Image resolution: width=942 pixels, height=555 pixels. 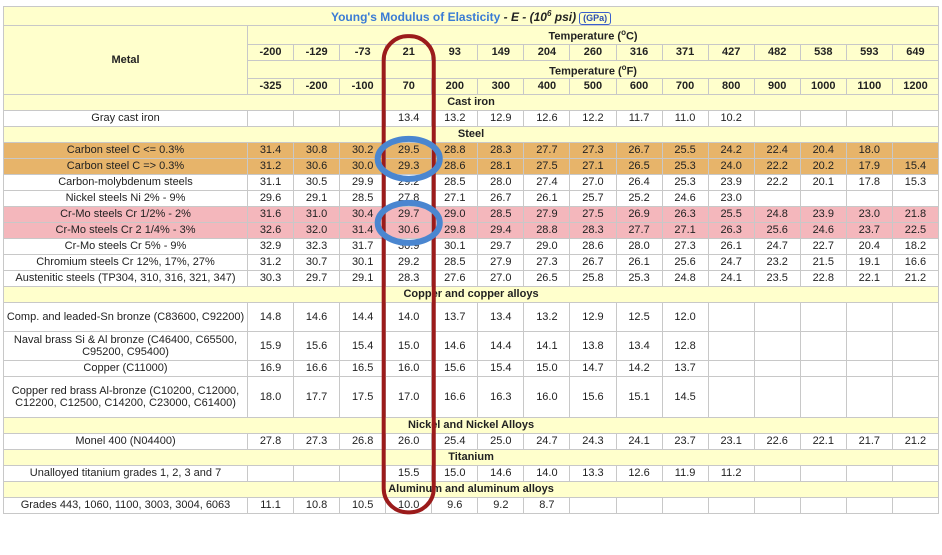 I want to click on value-cell: 29.5, so click(x=409, y=151).